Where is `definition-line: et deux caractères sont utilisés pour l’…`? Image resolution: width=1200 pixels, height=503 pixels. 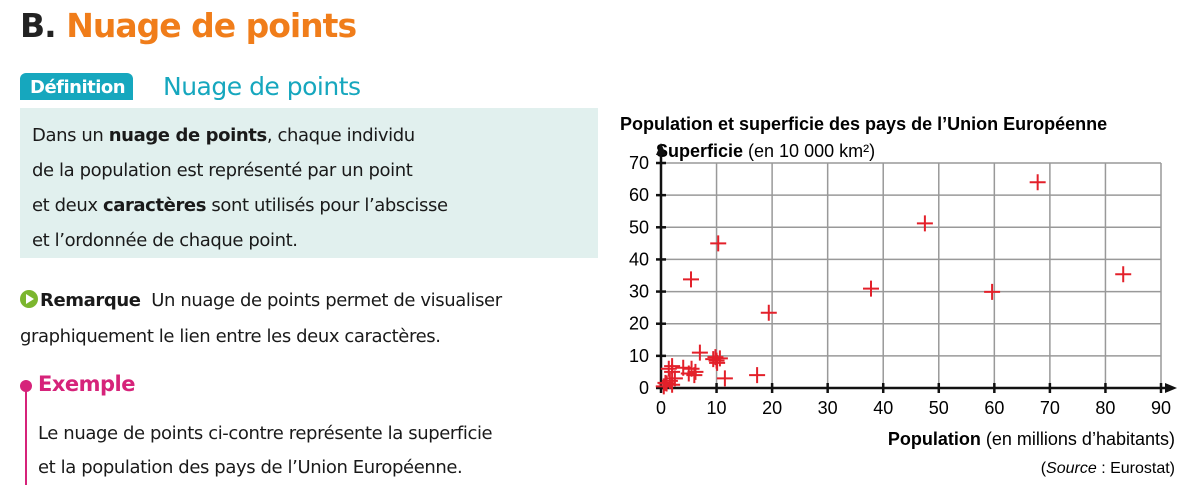
definition-line: et deux caractères sont utilisés pour l’… is located at coordinates (240, 205).